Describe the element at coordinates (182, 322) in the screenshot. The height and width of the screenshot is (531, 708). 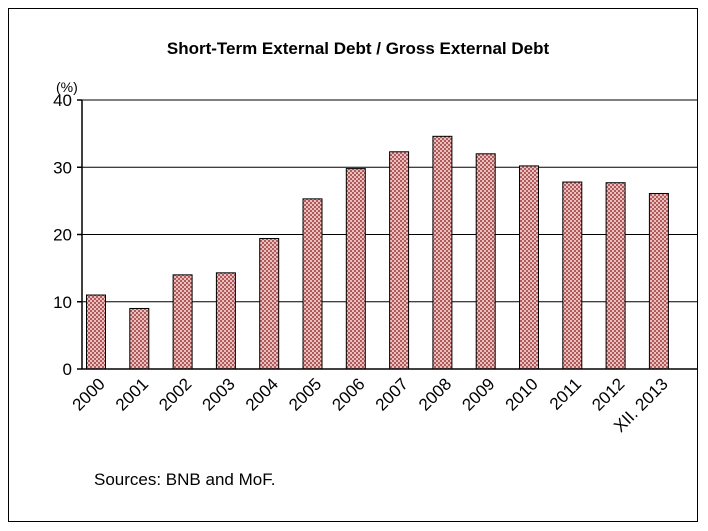
I see `bar-2002` at that location.